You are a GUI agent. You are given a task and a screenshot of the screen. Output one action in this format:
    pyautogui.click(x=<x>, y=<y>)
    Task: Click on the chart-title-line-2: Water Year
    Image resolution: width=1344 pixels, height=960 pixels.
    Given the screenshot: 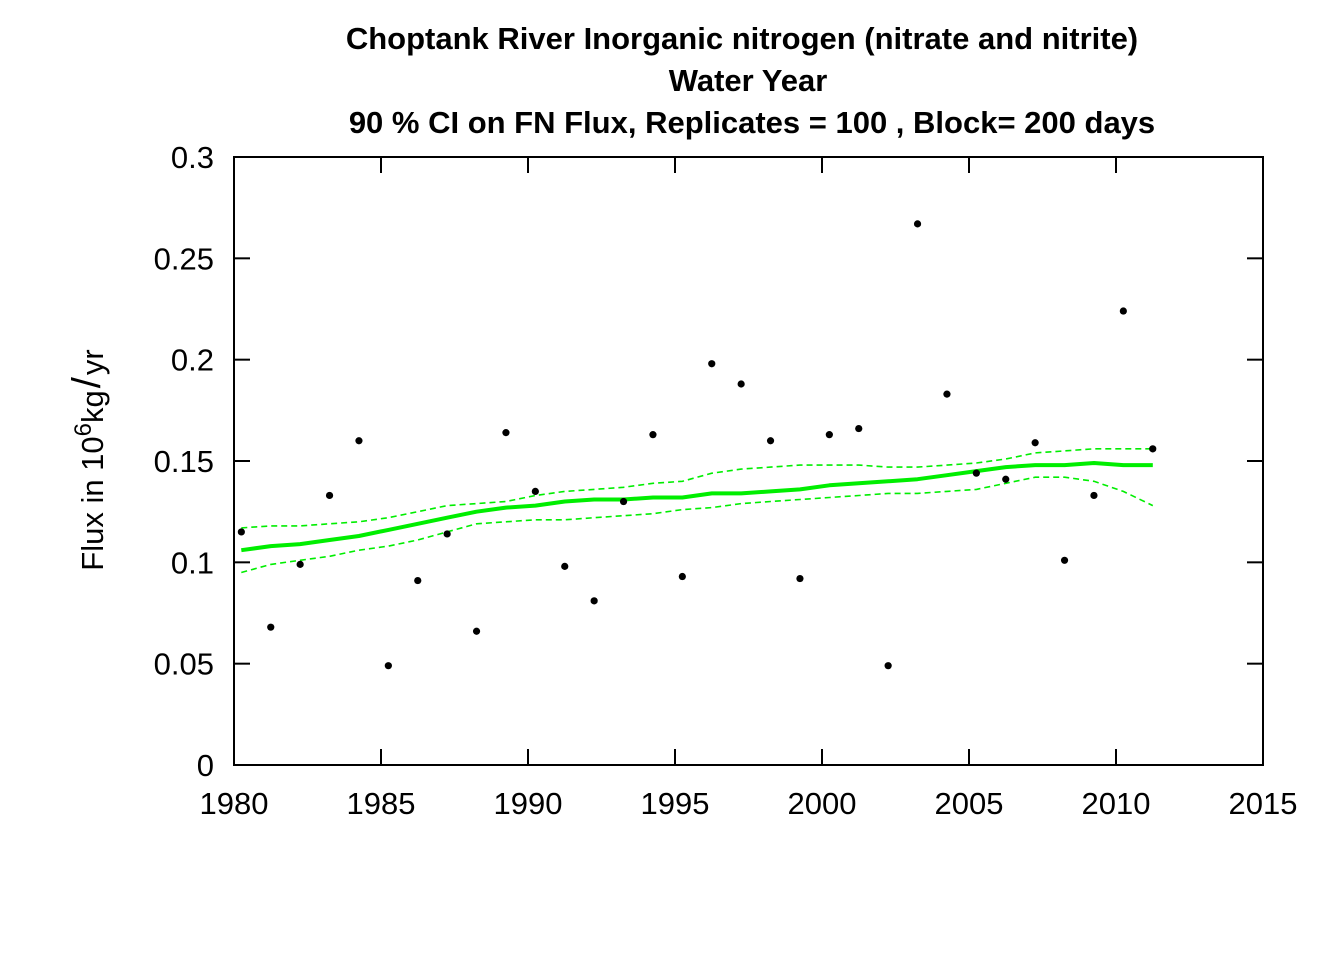 What is the action you would take?
    pyautogui.click(x=748, y=80)
    